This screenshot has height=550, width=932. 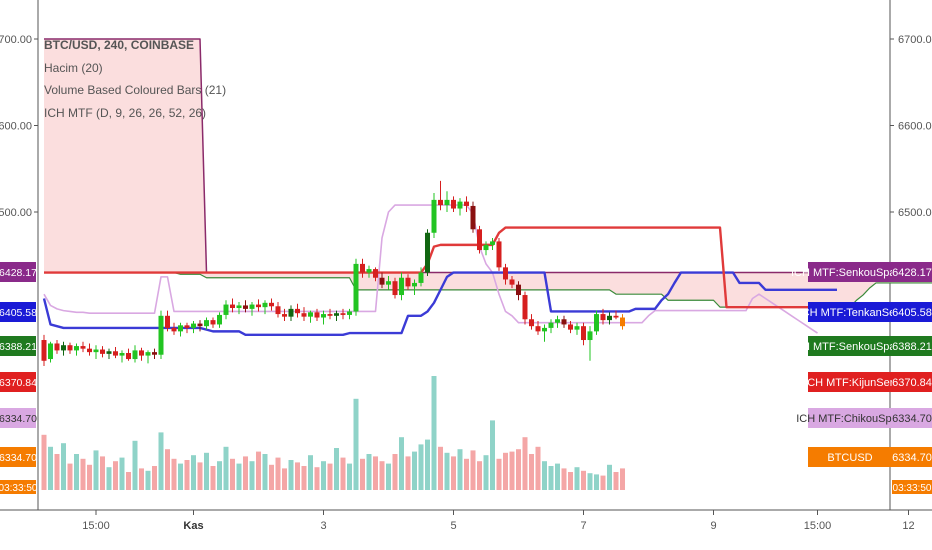 What do you see at coordinates (850, 383) in the screenshot?
I see `series-name-label: ICH MTF:KijunSen` at bounding box center [850, 383].